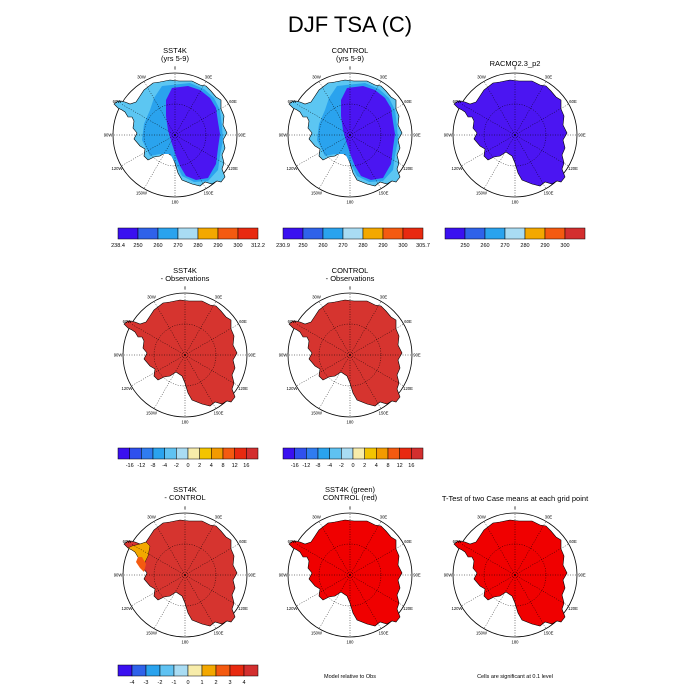  I want to click on map-panel-racmo: 0 30E 60E 90E 120E 150E 180 150W 120W 90W 60W 30W, so click(515, 135).